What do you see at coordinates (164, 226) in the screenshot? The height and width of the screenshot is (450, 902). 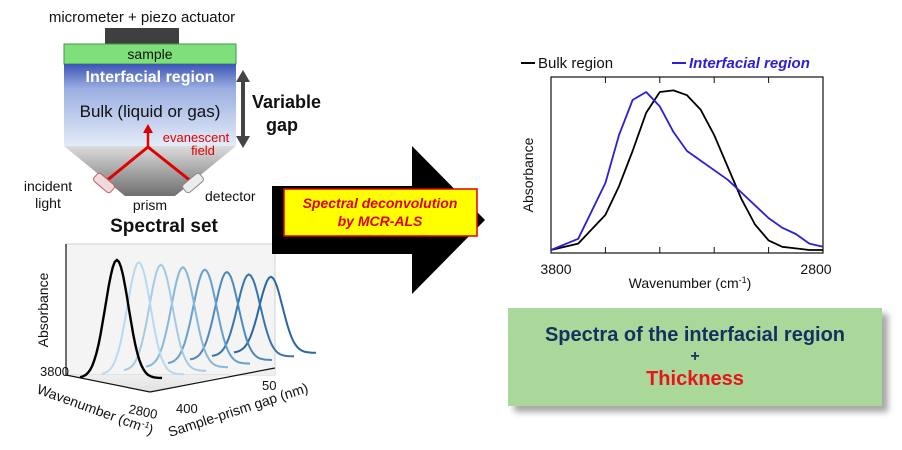 I see `spectral-set-title: Spectral set` at bounding box center [164, 226].